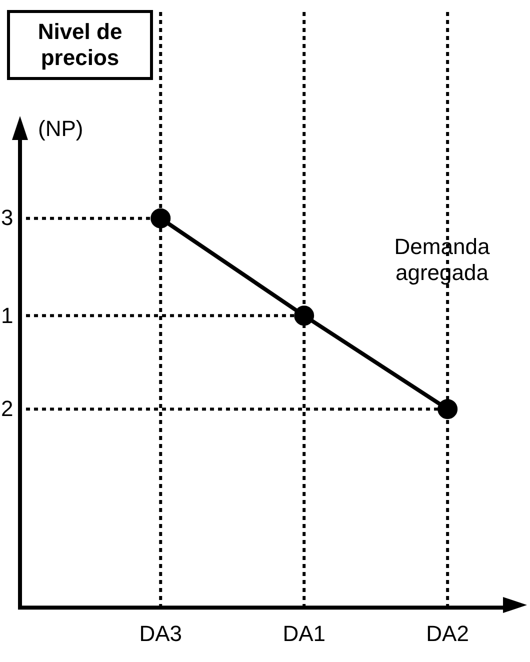 The image size is (530, 662). Describe the element at coordinates (7, 218) in the screenshot. I see `text: 3` at that location.